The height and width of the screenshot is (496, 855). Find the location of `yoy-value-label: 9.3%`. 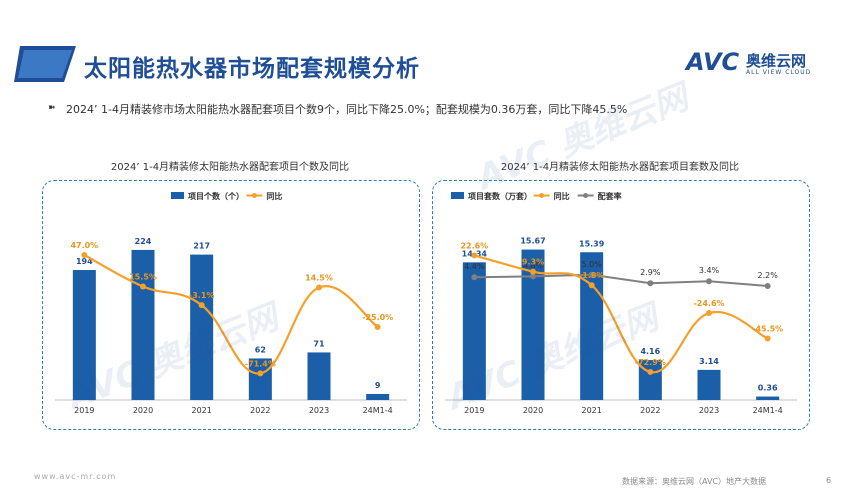

yoy-value-label: 9.3% is located at coordinates (533, 262).